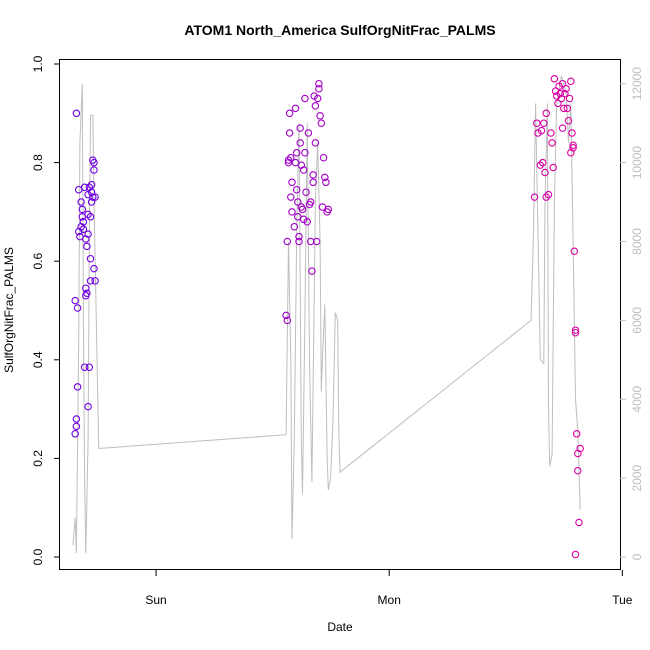  I want to click on x-axis-label: Date, so click(340, 627).